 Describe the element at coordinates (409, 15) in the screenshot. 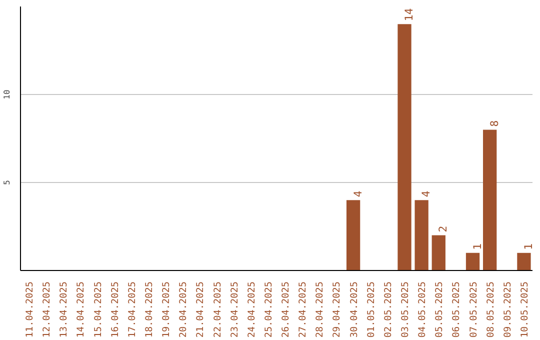

I see `data-label: 14` at that location.